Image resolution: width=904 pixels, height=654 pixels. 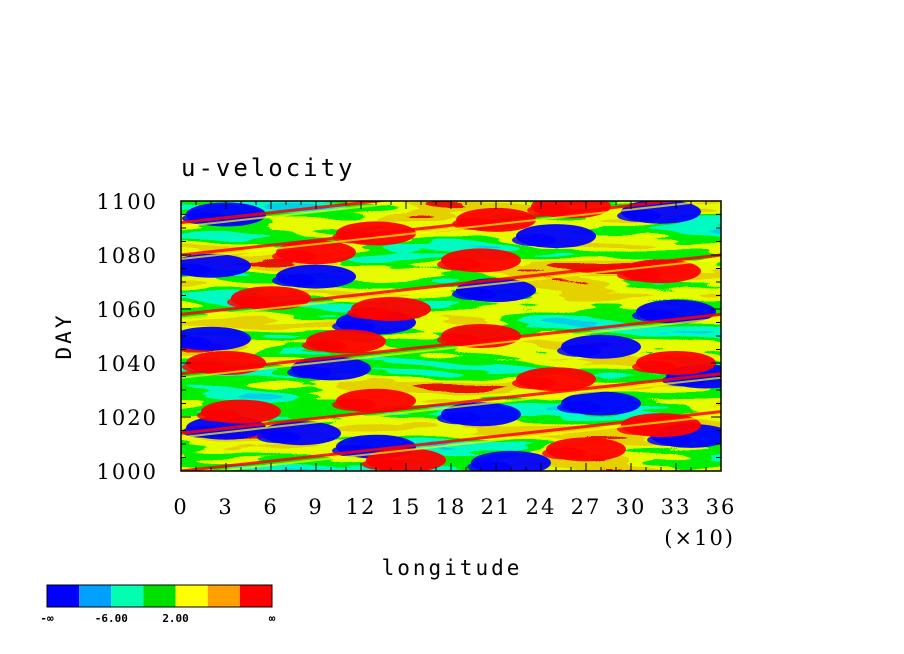 I want to click on colorbar-label: -6.00, so click(x=111, y=618).